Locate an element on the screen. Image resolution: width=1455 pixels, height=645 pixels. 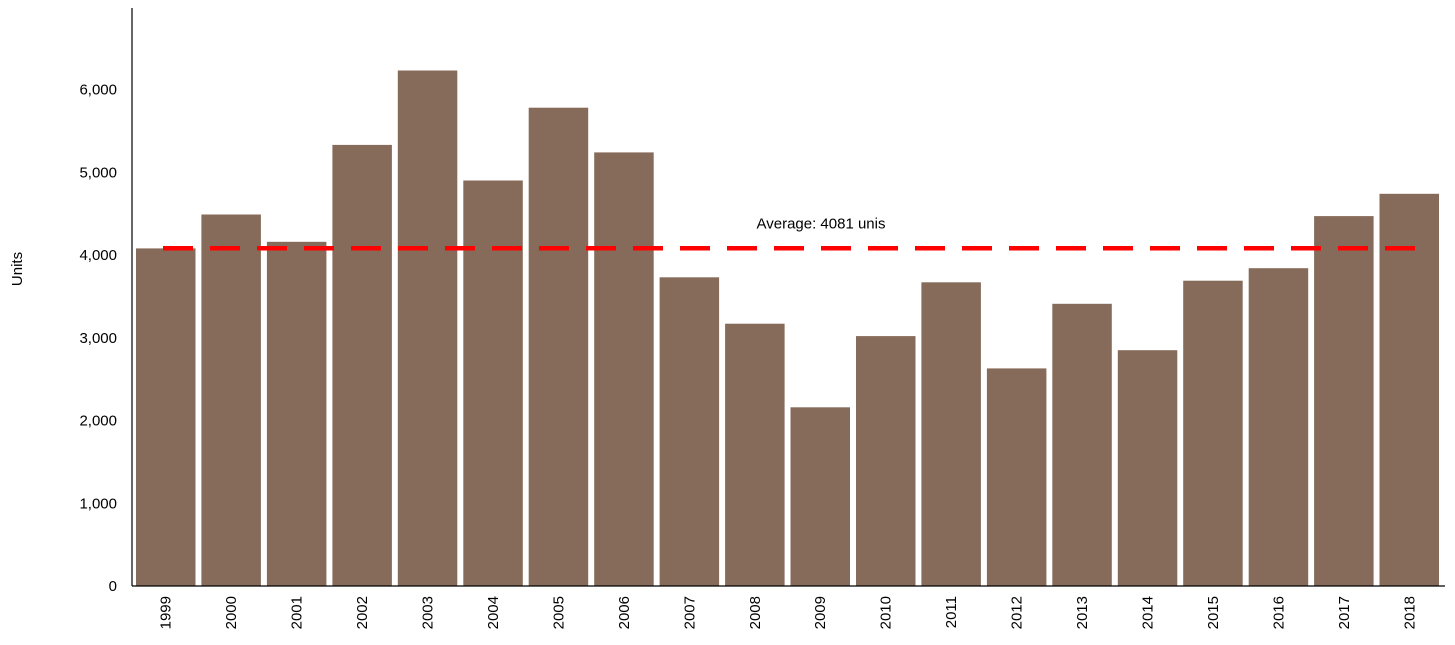
y-tick-label: 4,000 is located at coordinates (98, 255).